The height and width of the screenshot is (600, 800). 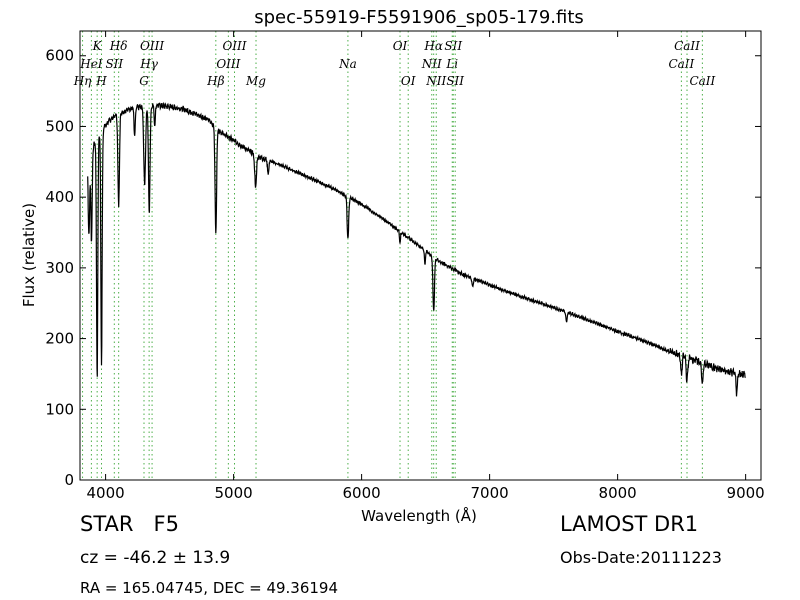 I want to click on line-marker-label: Hη, so click(x=82, y=81).